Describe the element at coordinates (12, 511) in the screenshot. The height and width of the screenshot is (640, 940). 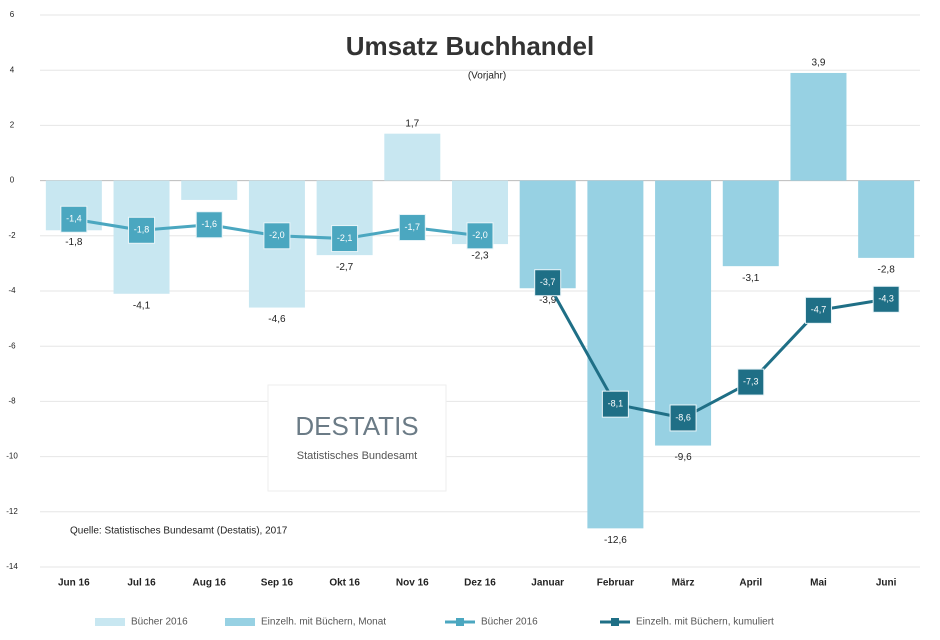
I see `y-tick-label: -12` at that location.